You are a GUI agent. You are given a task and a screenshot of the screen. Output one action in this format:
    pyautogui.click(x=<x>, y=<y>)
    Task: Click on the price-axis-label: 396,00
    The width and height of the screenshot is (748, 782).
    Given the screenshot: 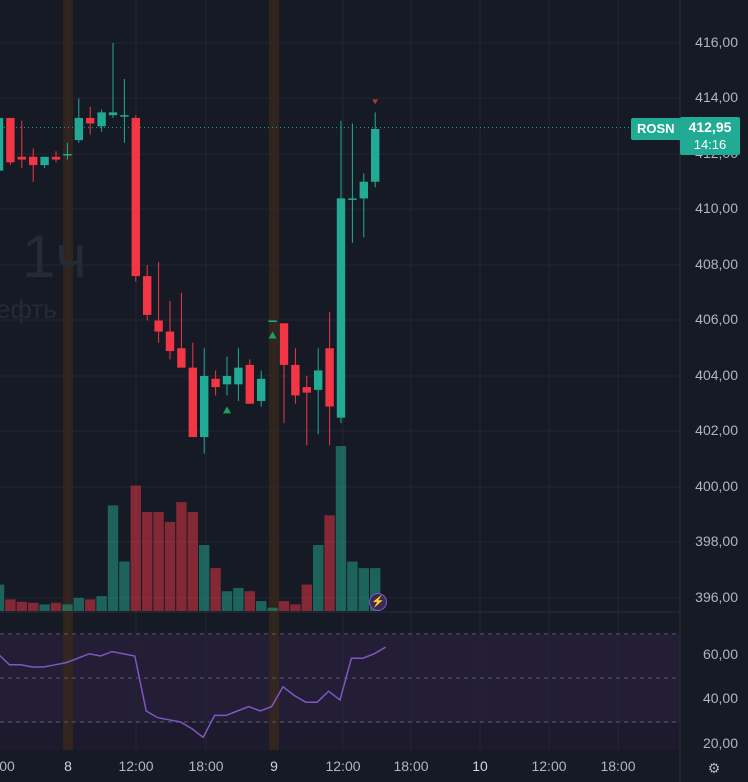 What is the action you would take?
    pyautogui.click(x=716, y=597)
    